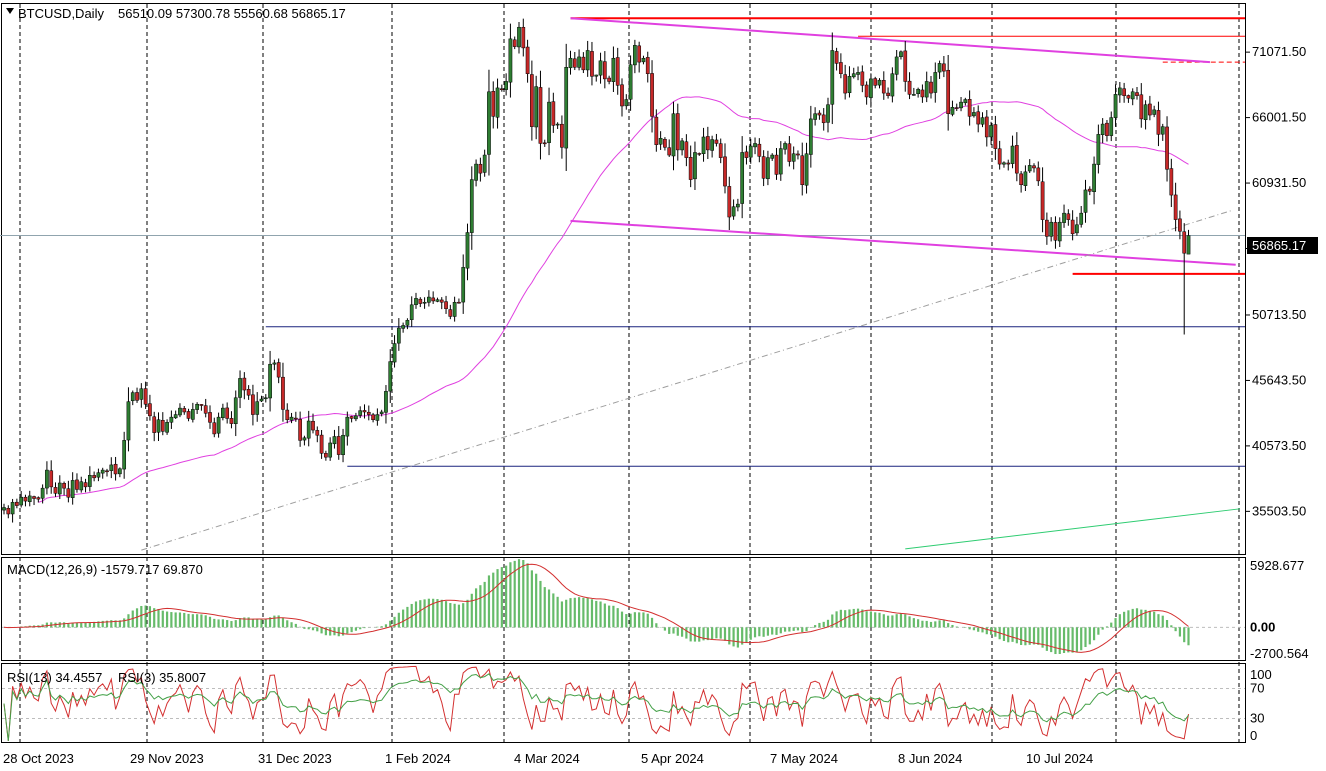 Image resolution: width=1326 pixels, height=771 pixels. I want to click on symbol-timeframe: BTCUSD,Daily, so click(61, 13).